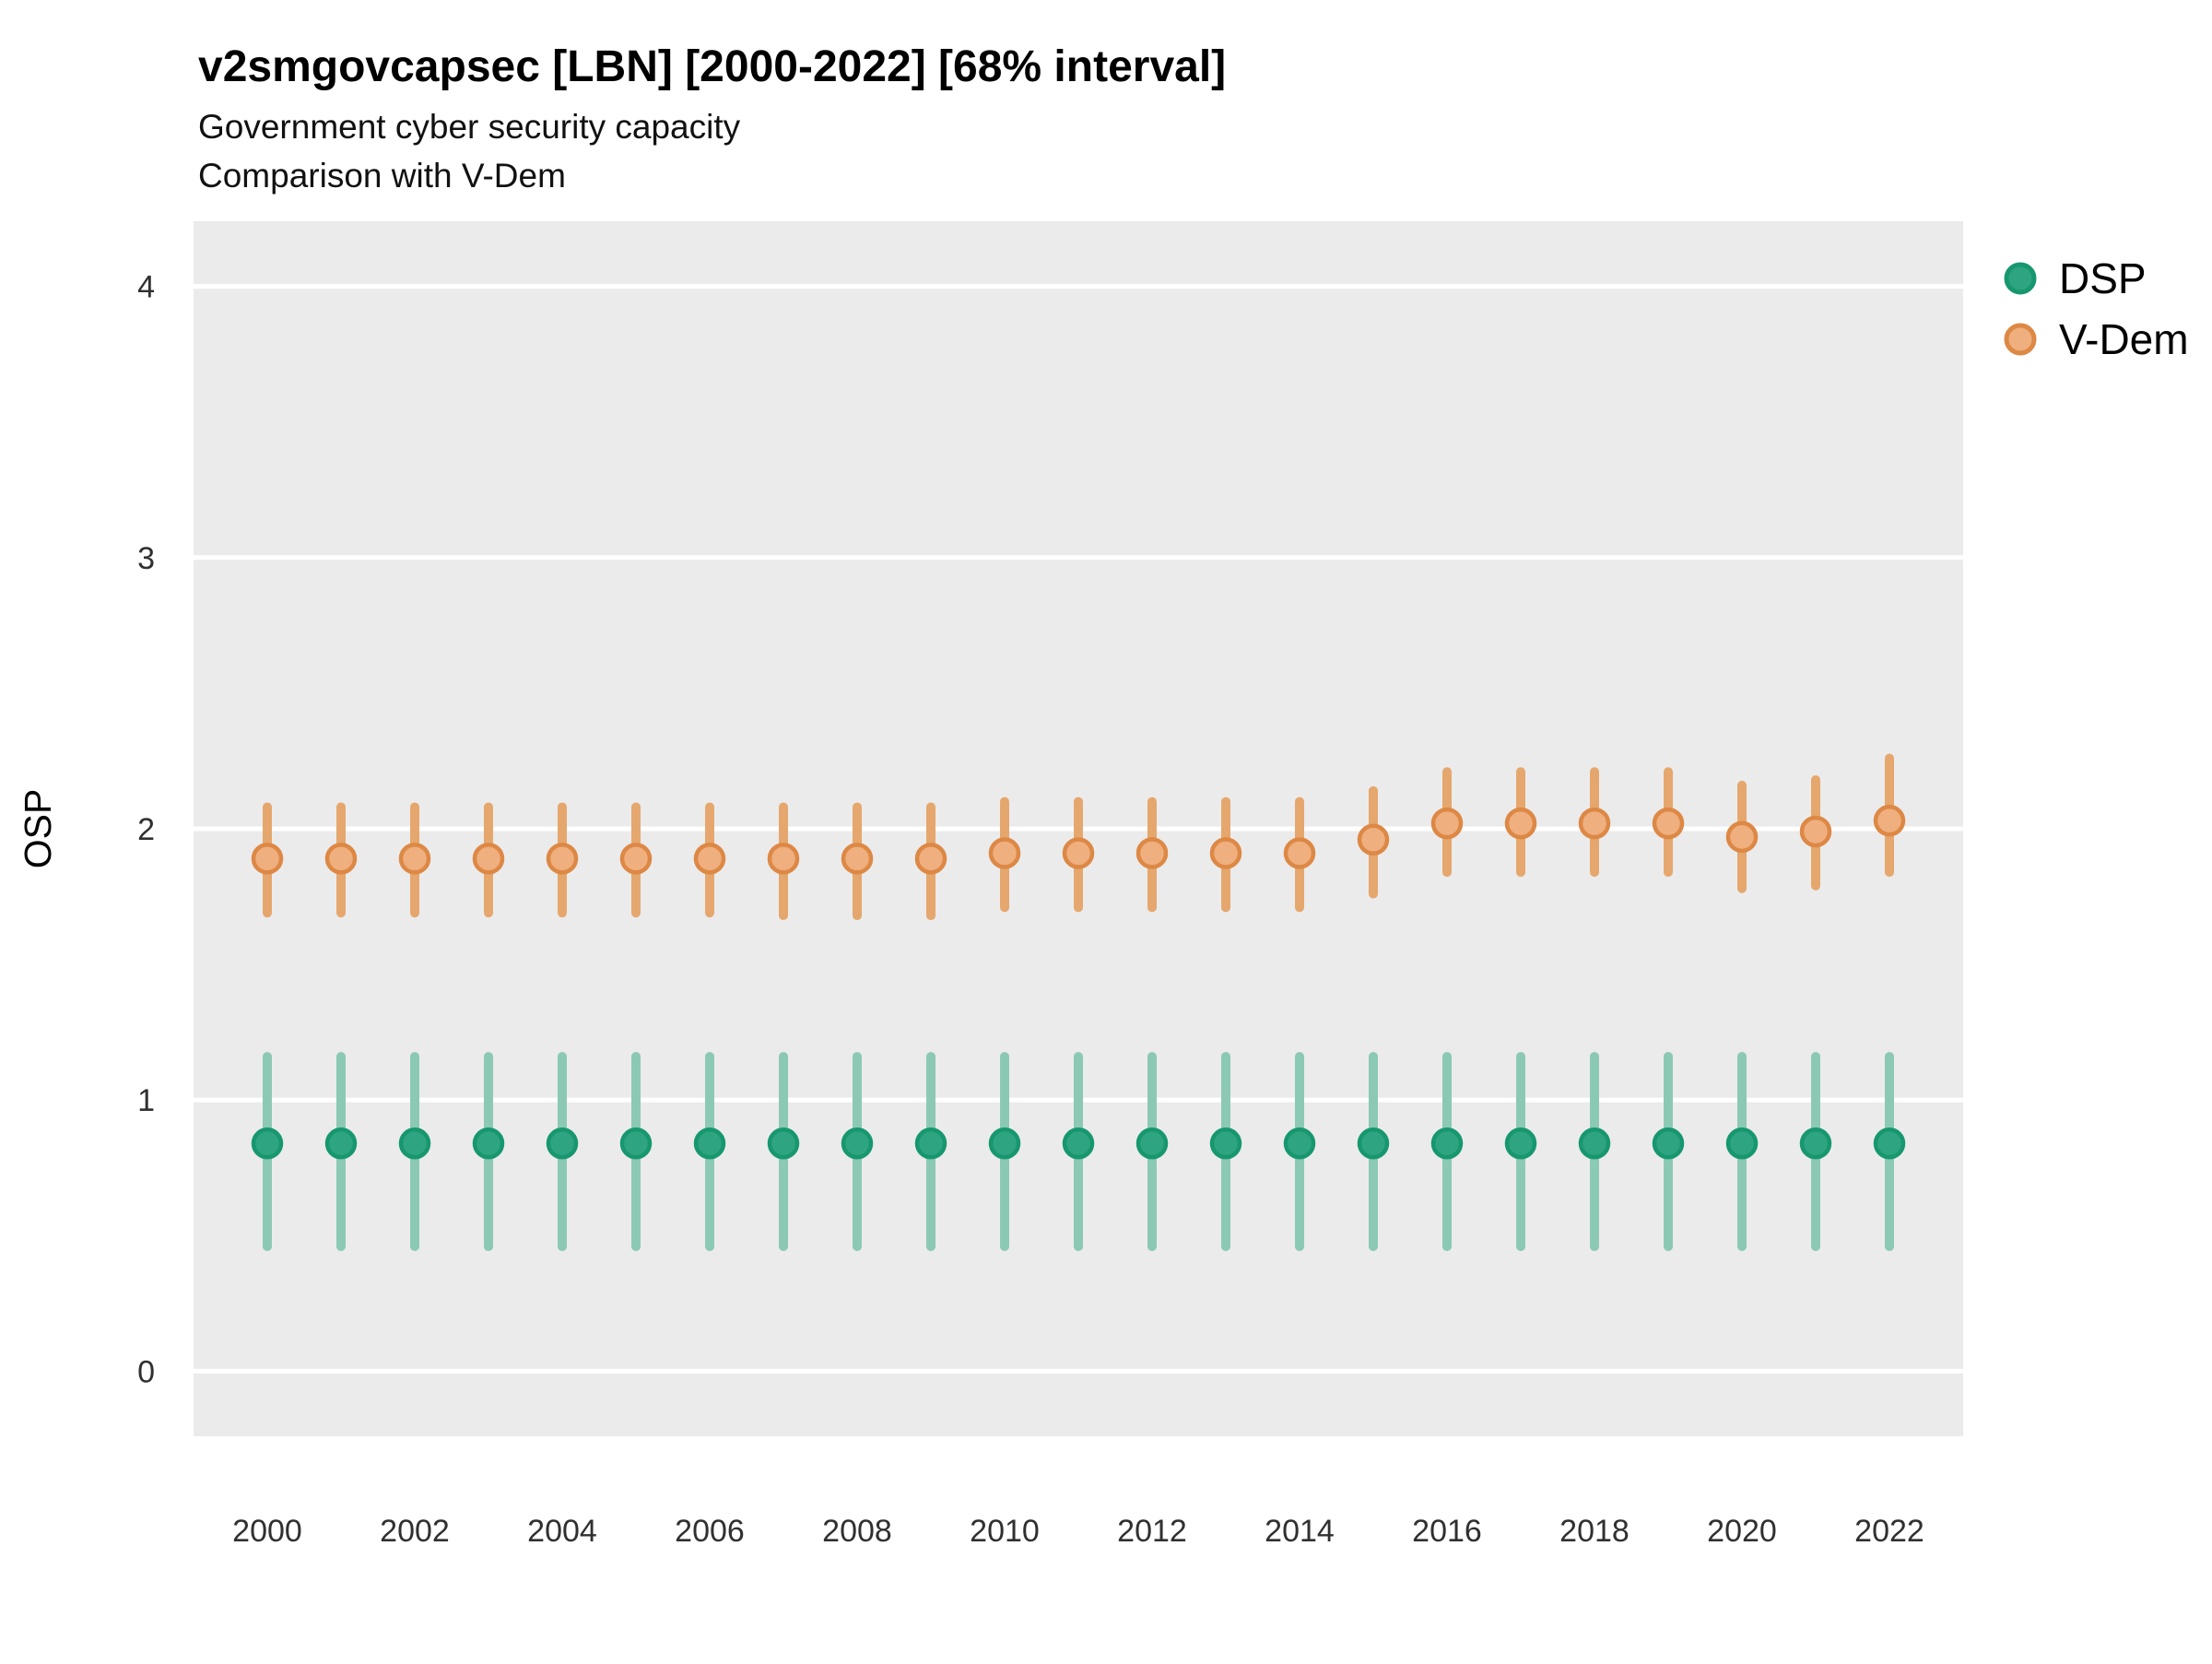 The width and height of the screenshot is (2212, 1664). What do you see at coordinates (414, 1143) in the screenshot?
I see `point-dsp-2002` at bounding box center [414, 1143].